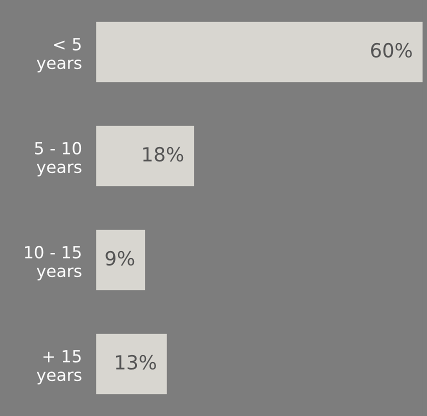 The image size is (427, 416). Describe the element at coordinates (59, 367) in the screenshot. I see `y-tick-label: + 15 years` at that location.